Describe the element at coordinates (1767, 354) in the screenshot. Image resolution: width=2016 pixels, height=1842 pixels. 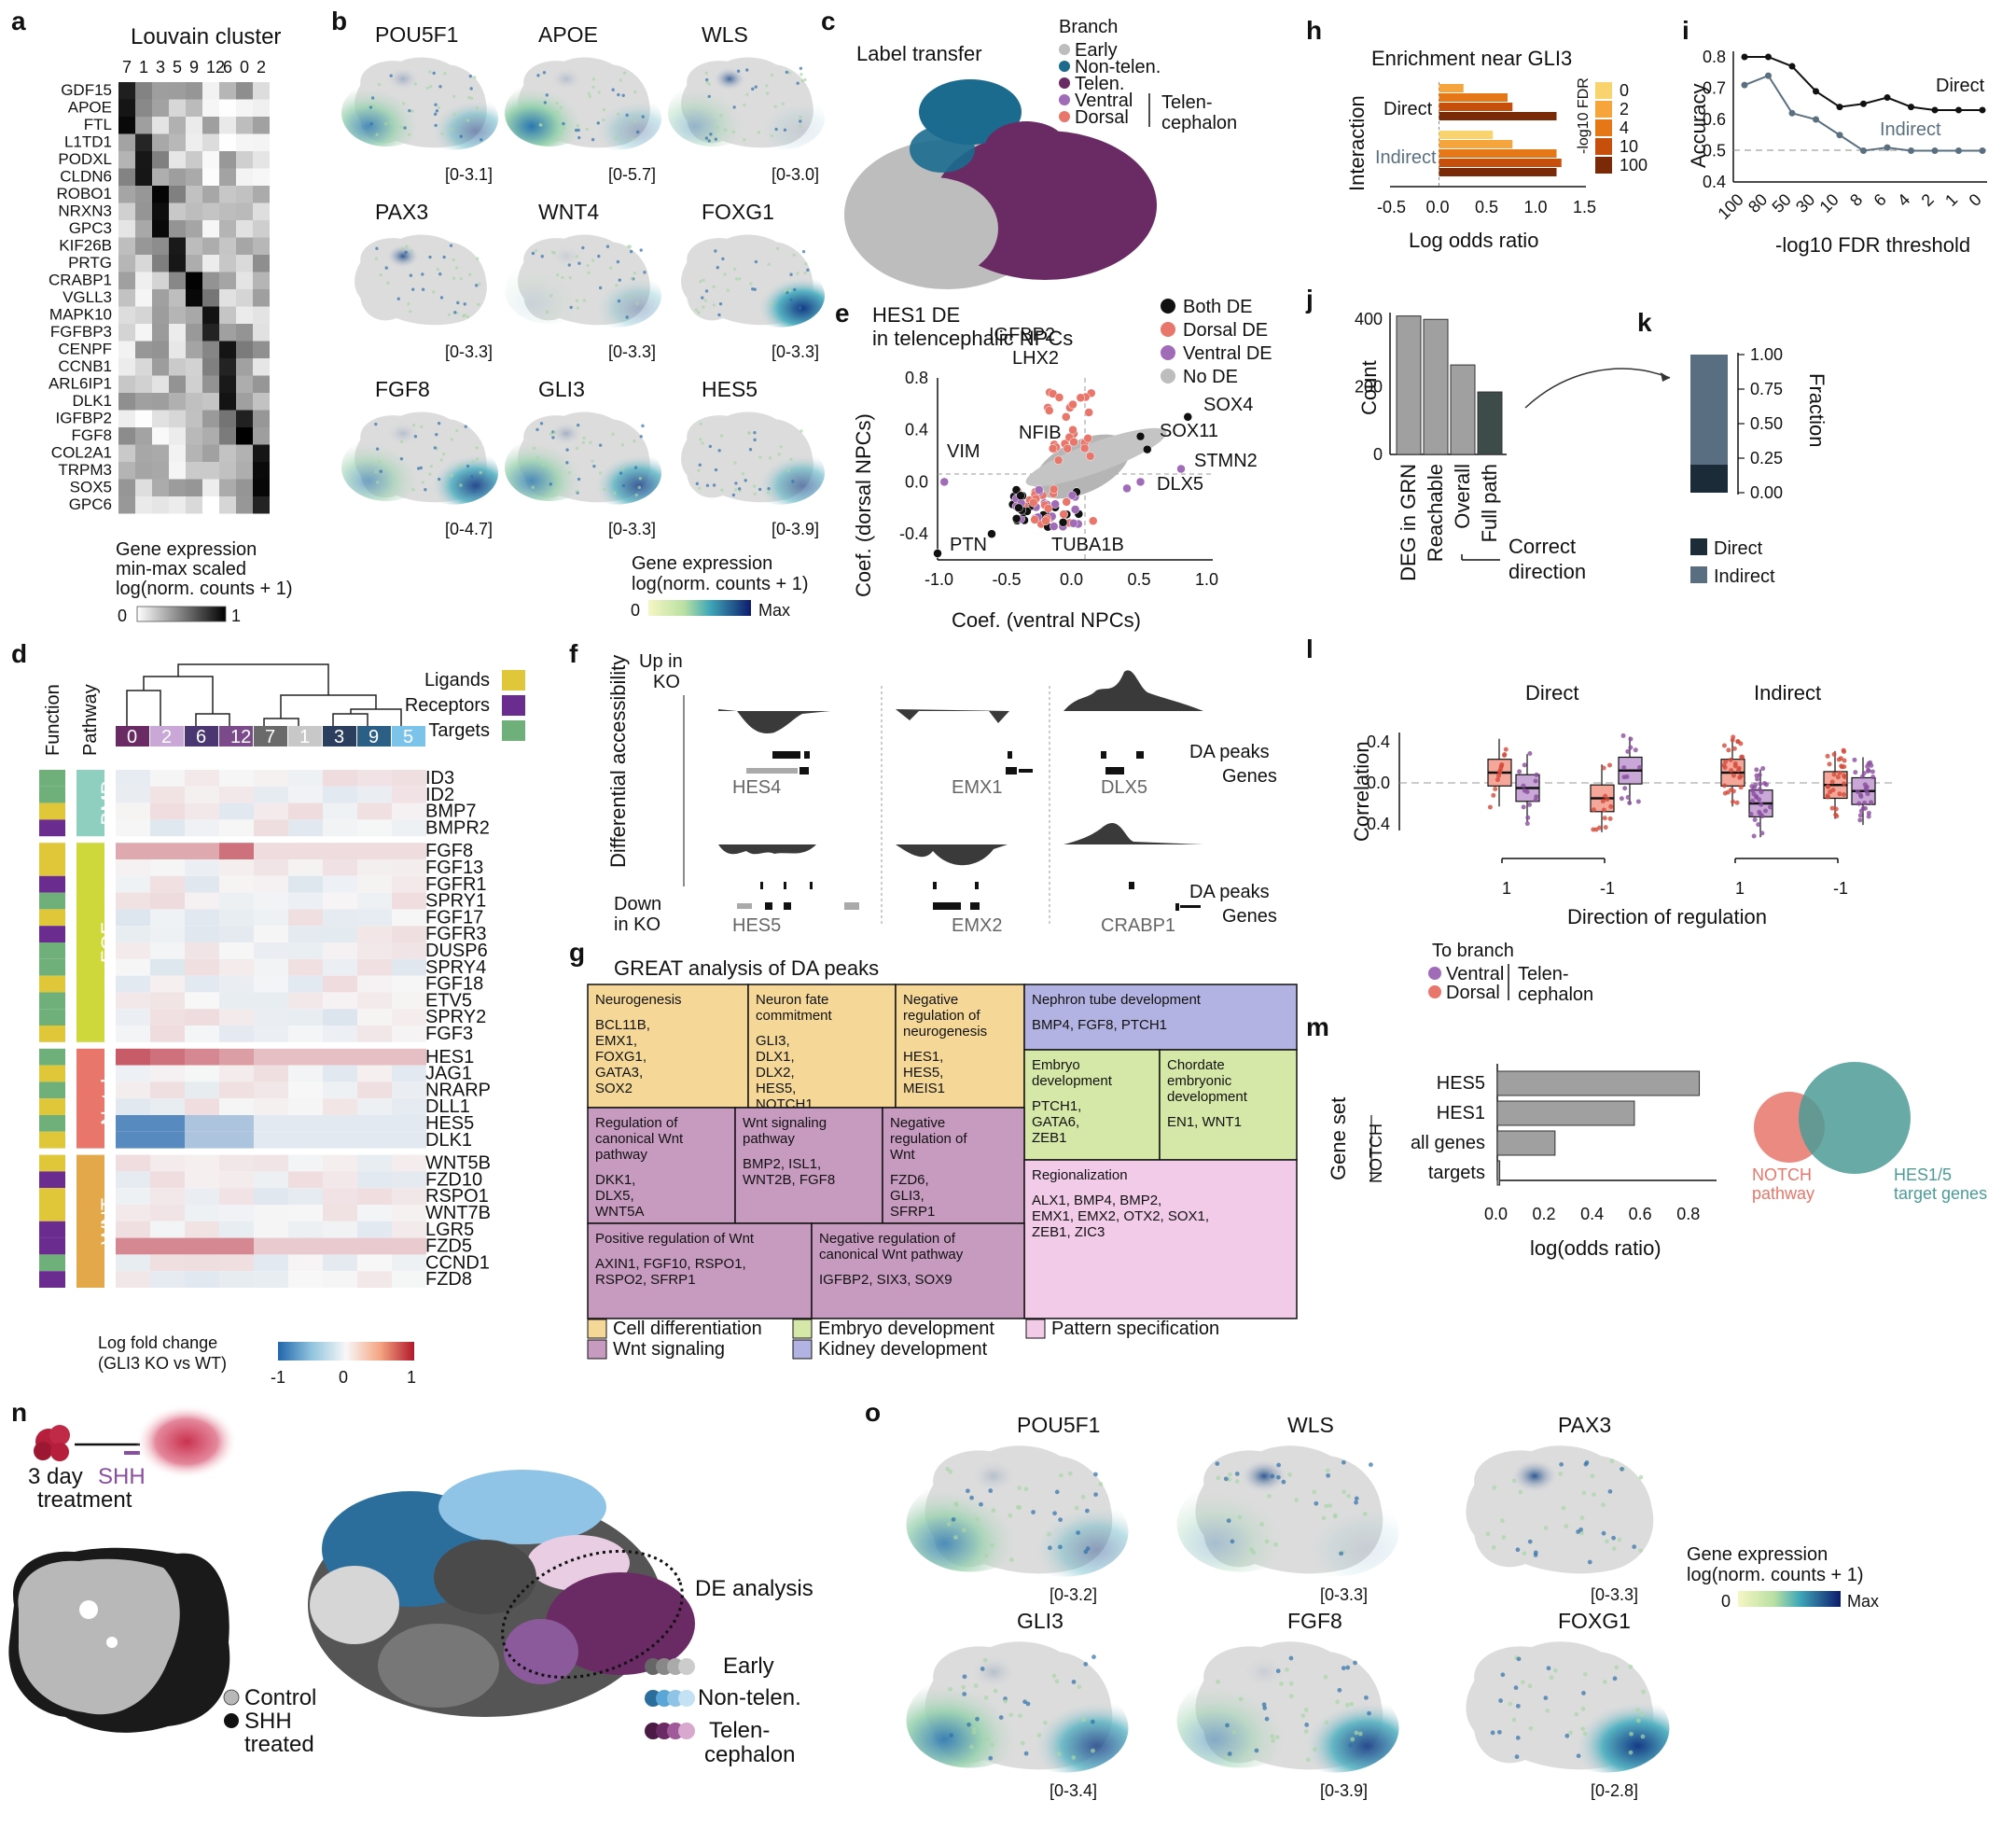
I see `k-y-tick: 1.00` at that location.